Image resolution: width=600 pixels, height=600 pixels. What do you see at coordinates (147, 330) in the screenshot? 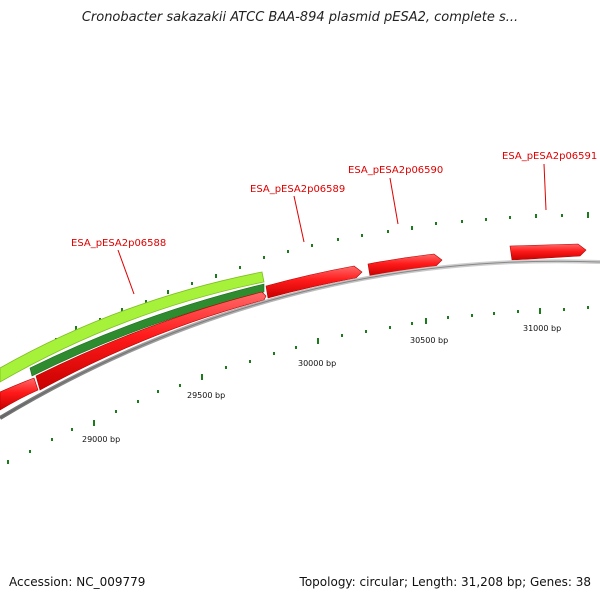
I see `feature-band-dark` at bounding box center [147, 330].